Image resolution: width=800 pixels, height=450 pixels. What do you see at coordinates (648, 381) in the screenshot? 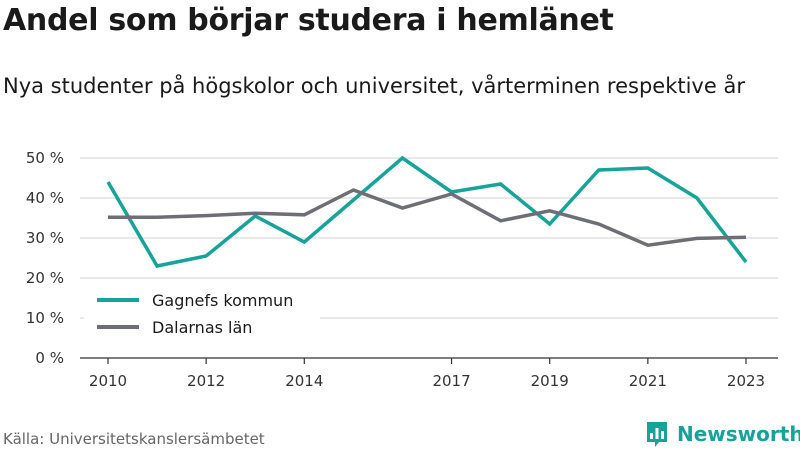
I see `x-tick-label: 2021` at bounding box center [648, 381].